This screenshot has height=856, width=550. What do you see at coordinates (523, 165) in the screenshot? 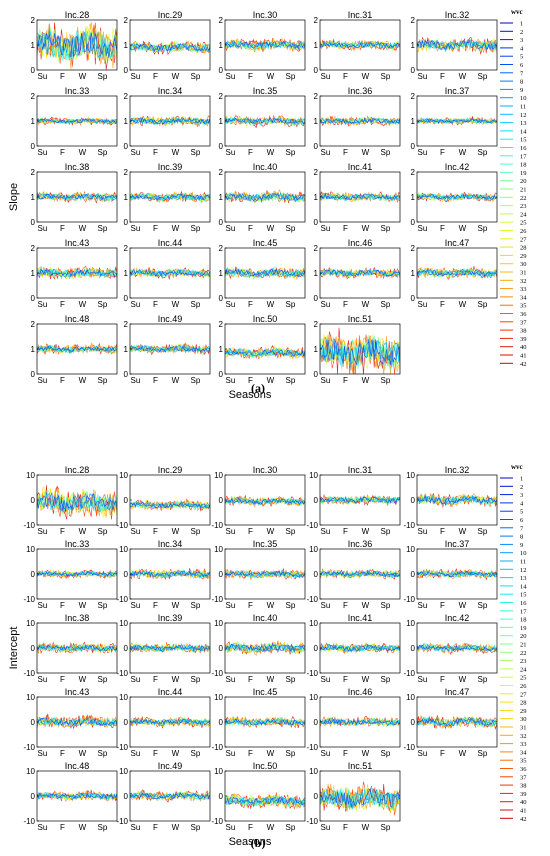
I see `legend-entry: 18` at bounding box center [523, 165].